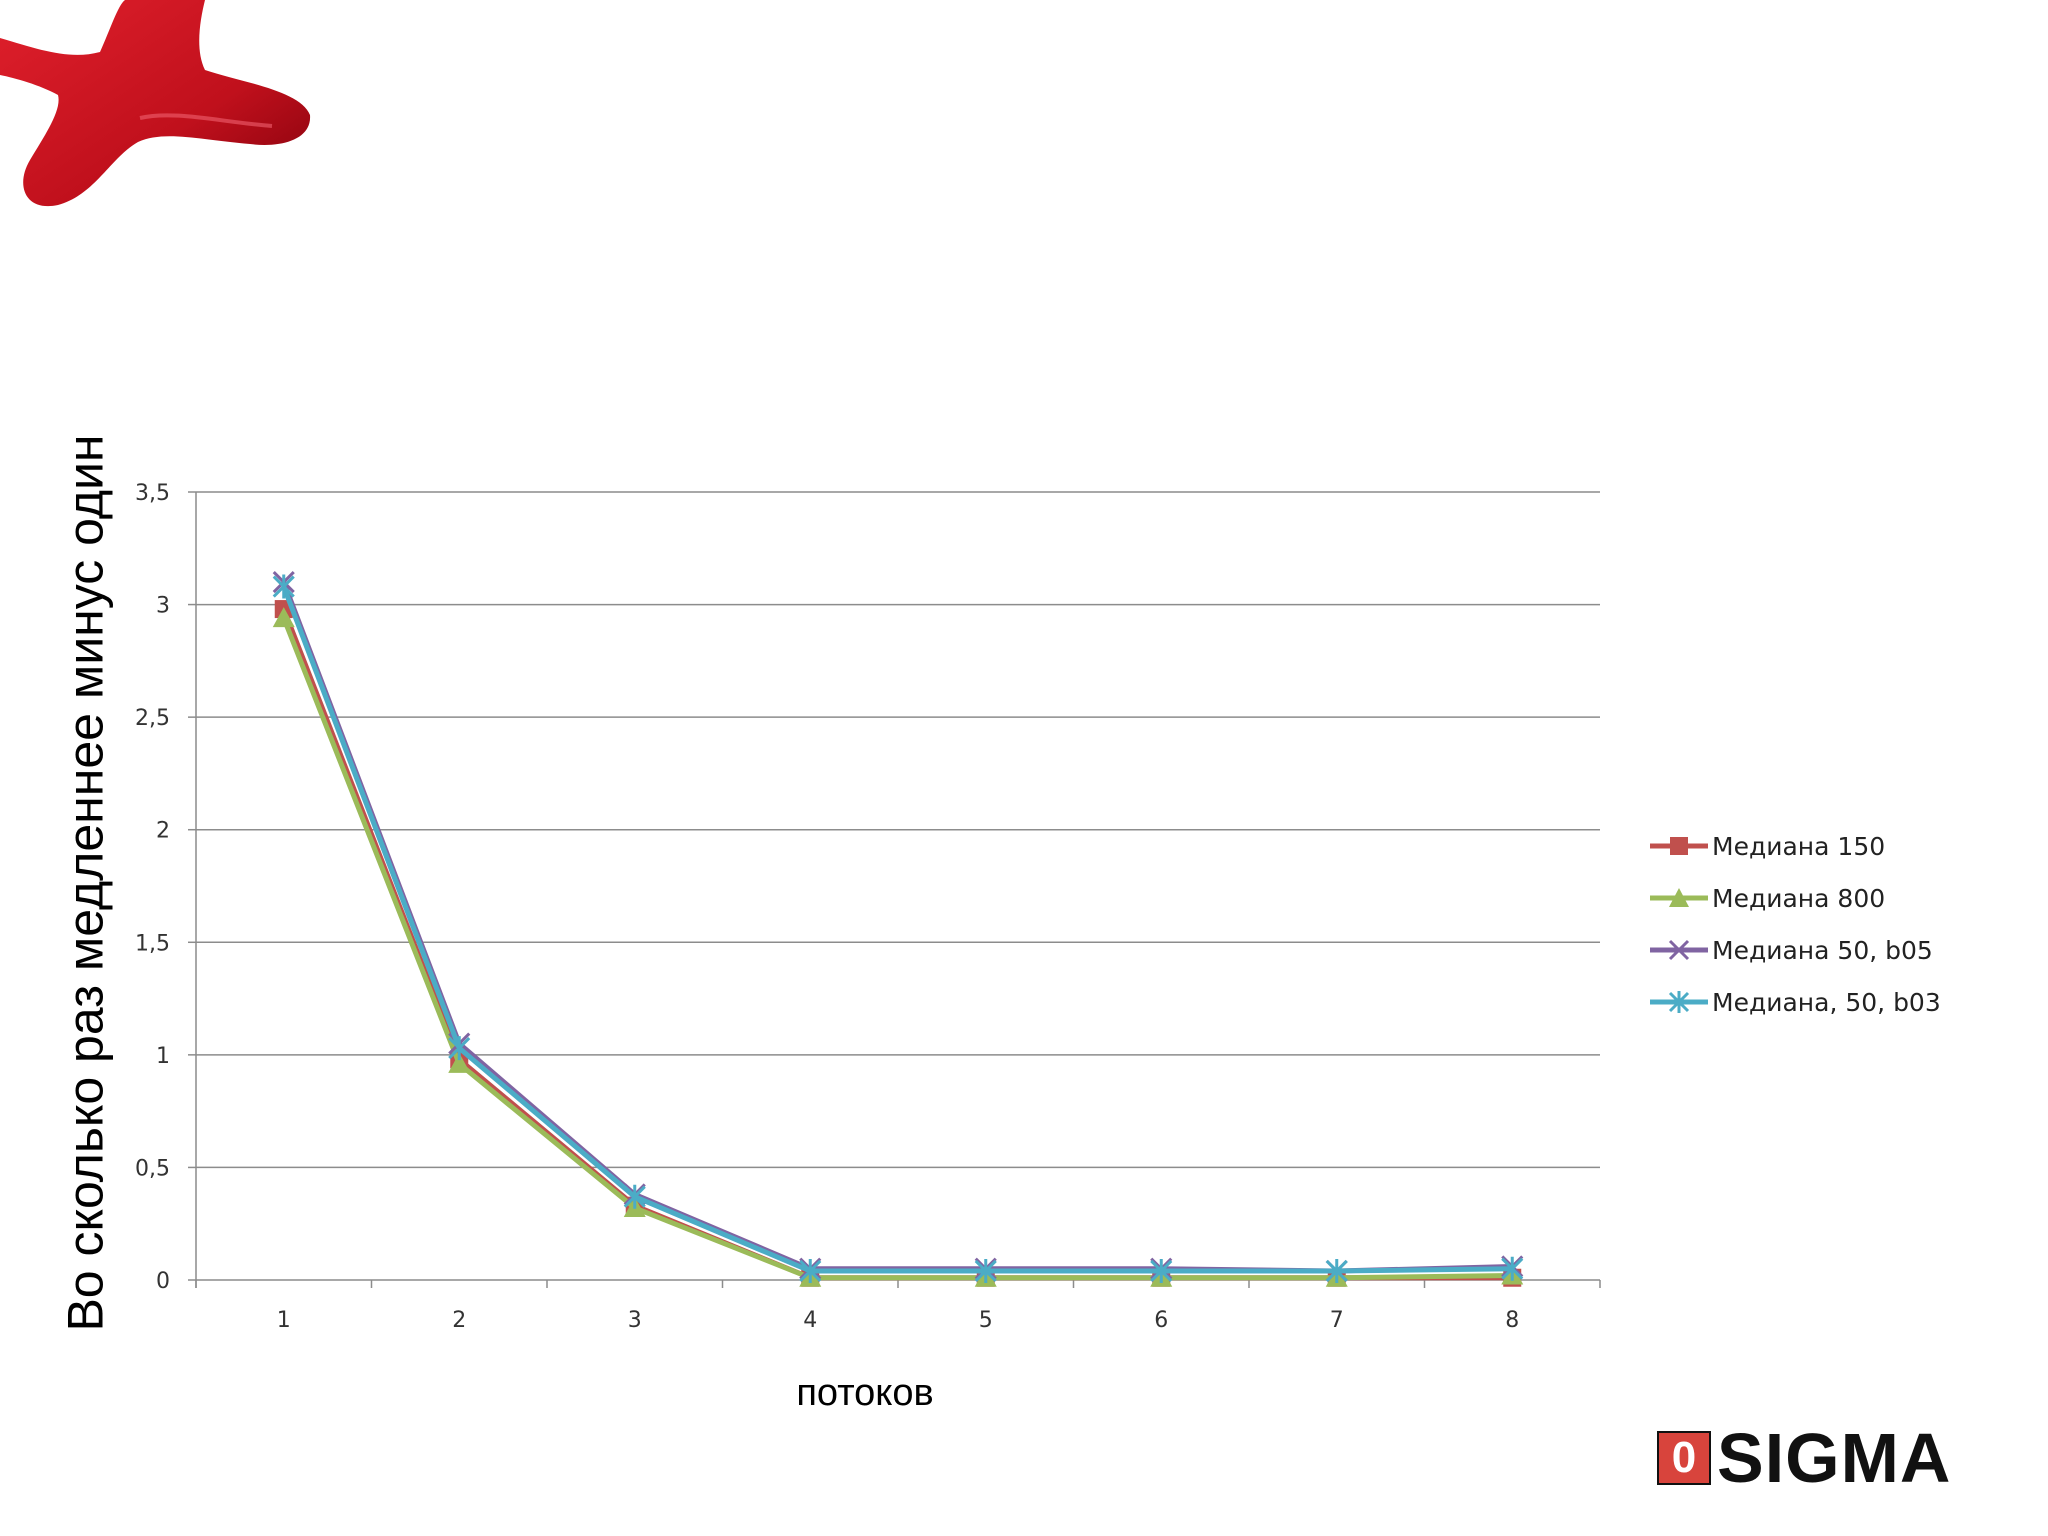  I want to click on x-tick-label: 1, so click(284, 1320).